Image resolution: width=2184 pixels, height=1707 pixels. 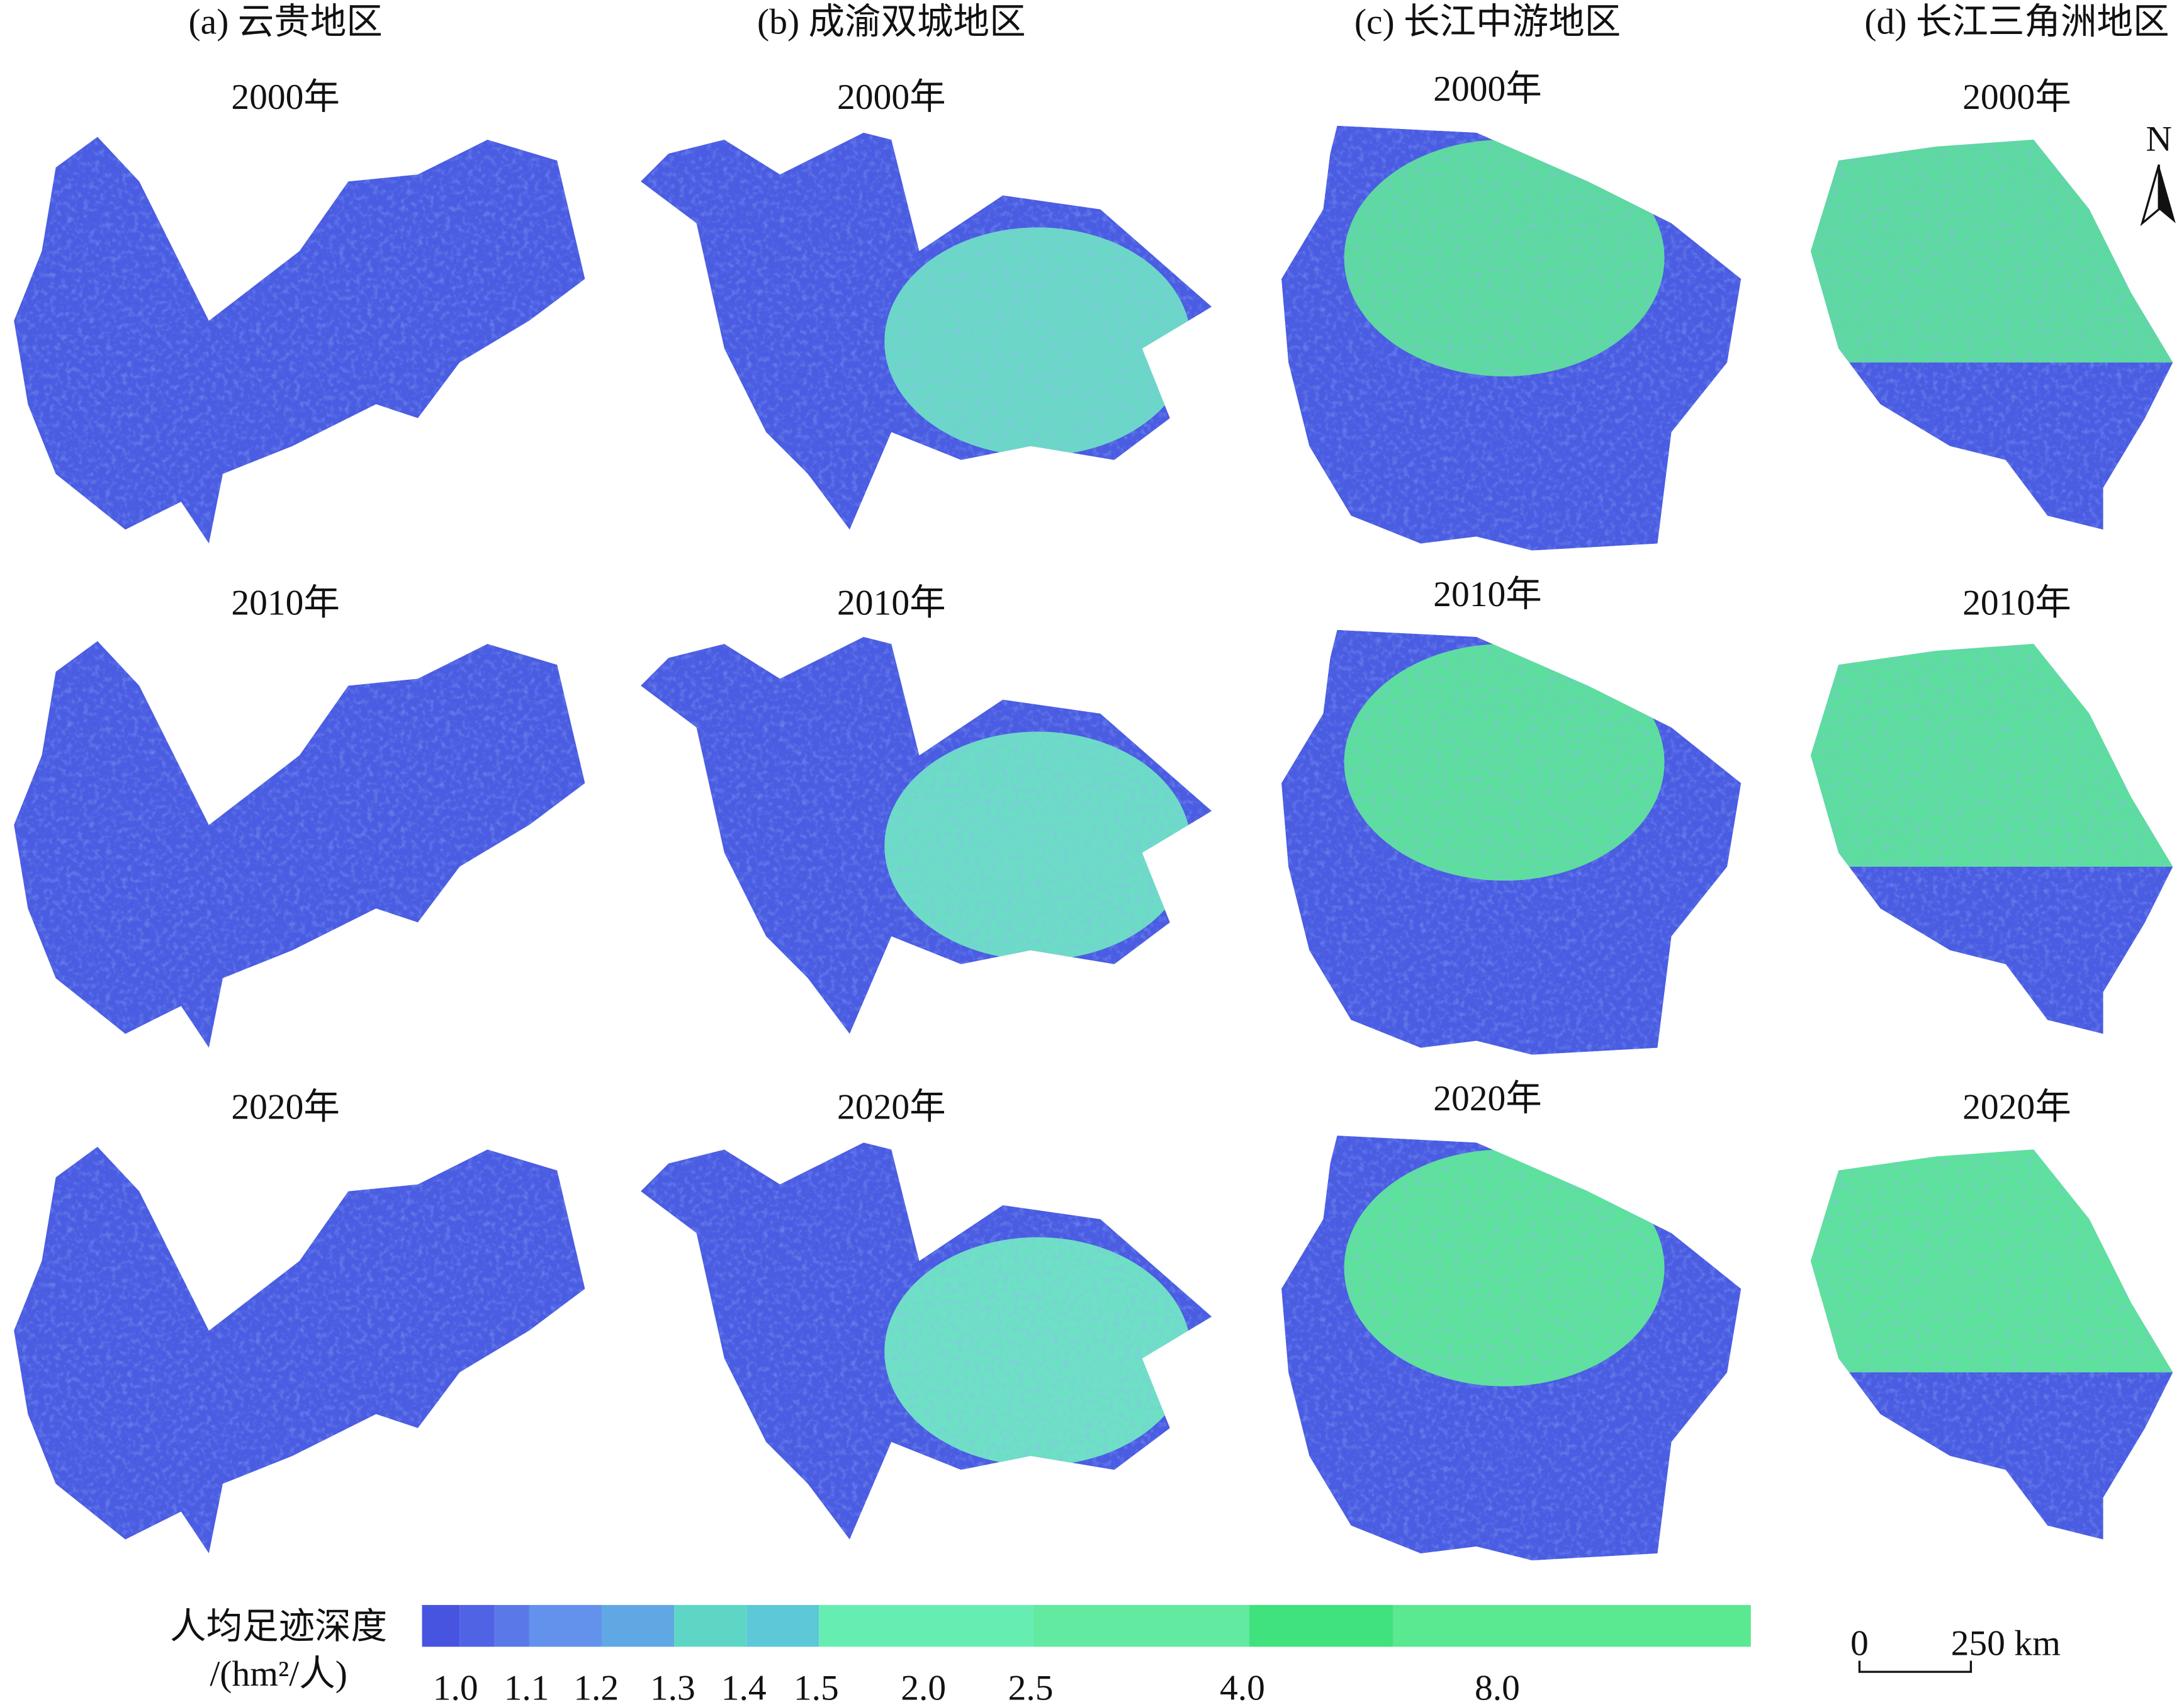 What do you see at coordinates (278, 1627) in the screenshot?
I see `legend-title: 人均足迹深度` at bounding box center [278, 1627].